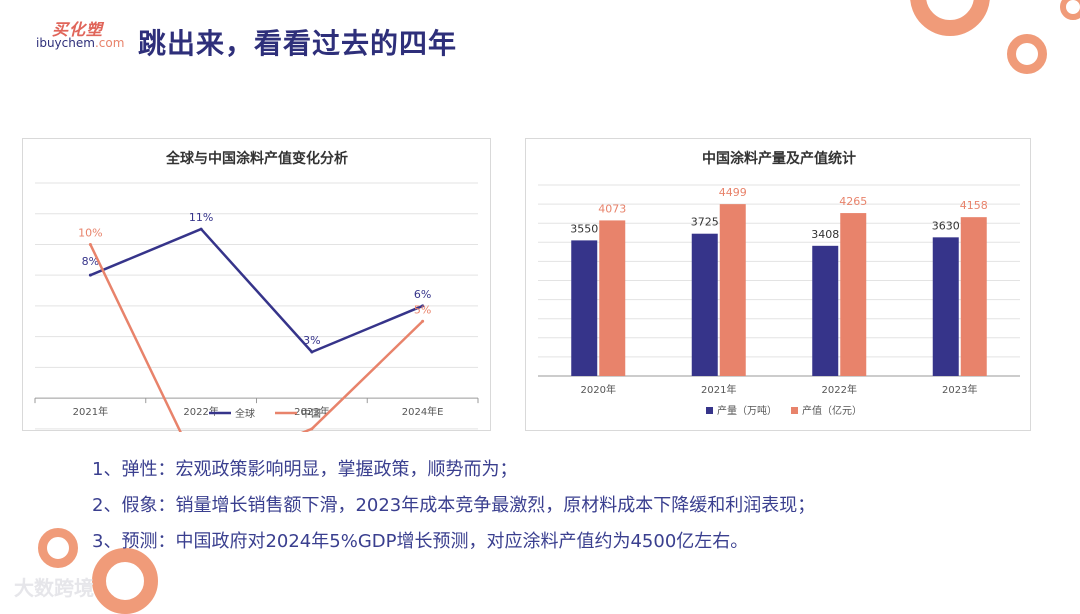 Image resolution: width=1080 pixels, height=614 pixels. What do you see at coordinates (109, 43) in the screenshot?
I see `logo-en-suffix: .com` at bounding box center [109, 43].